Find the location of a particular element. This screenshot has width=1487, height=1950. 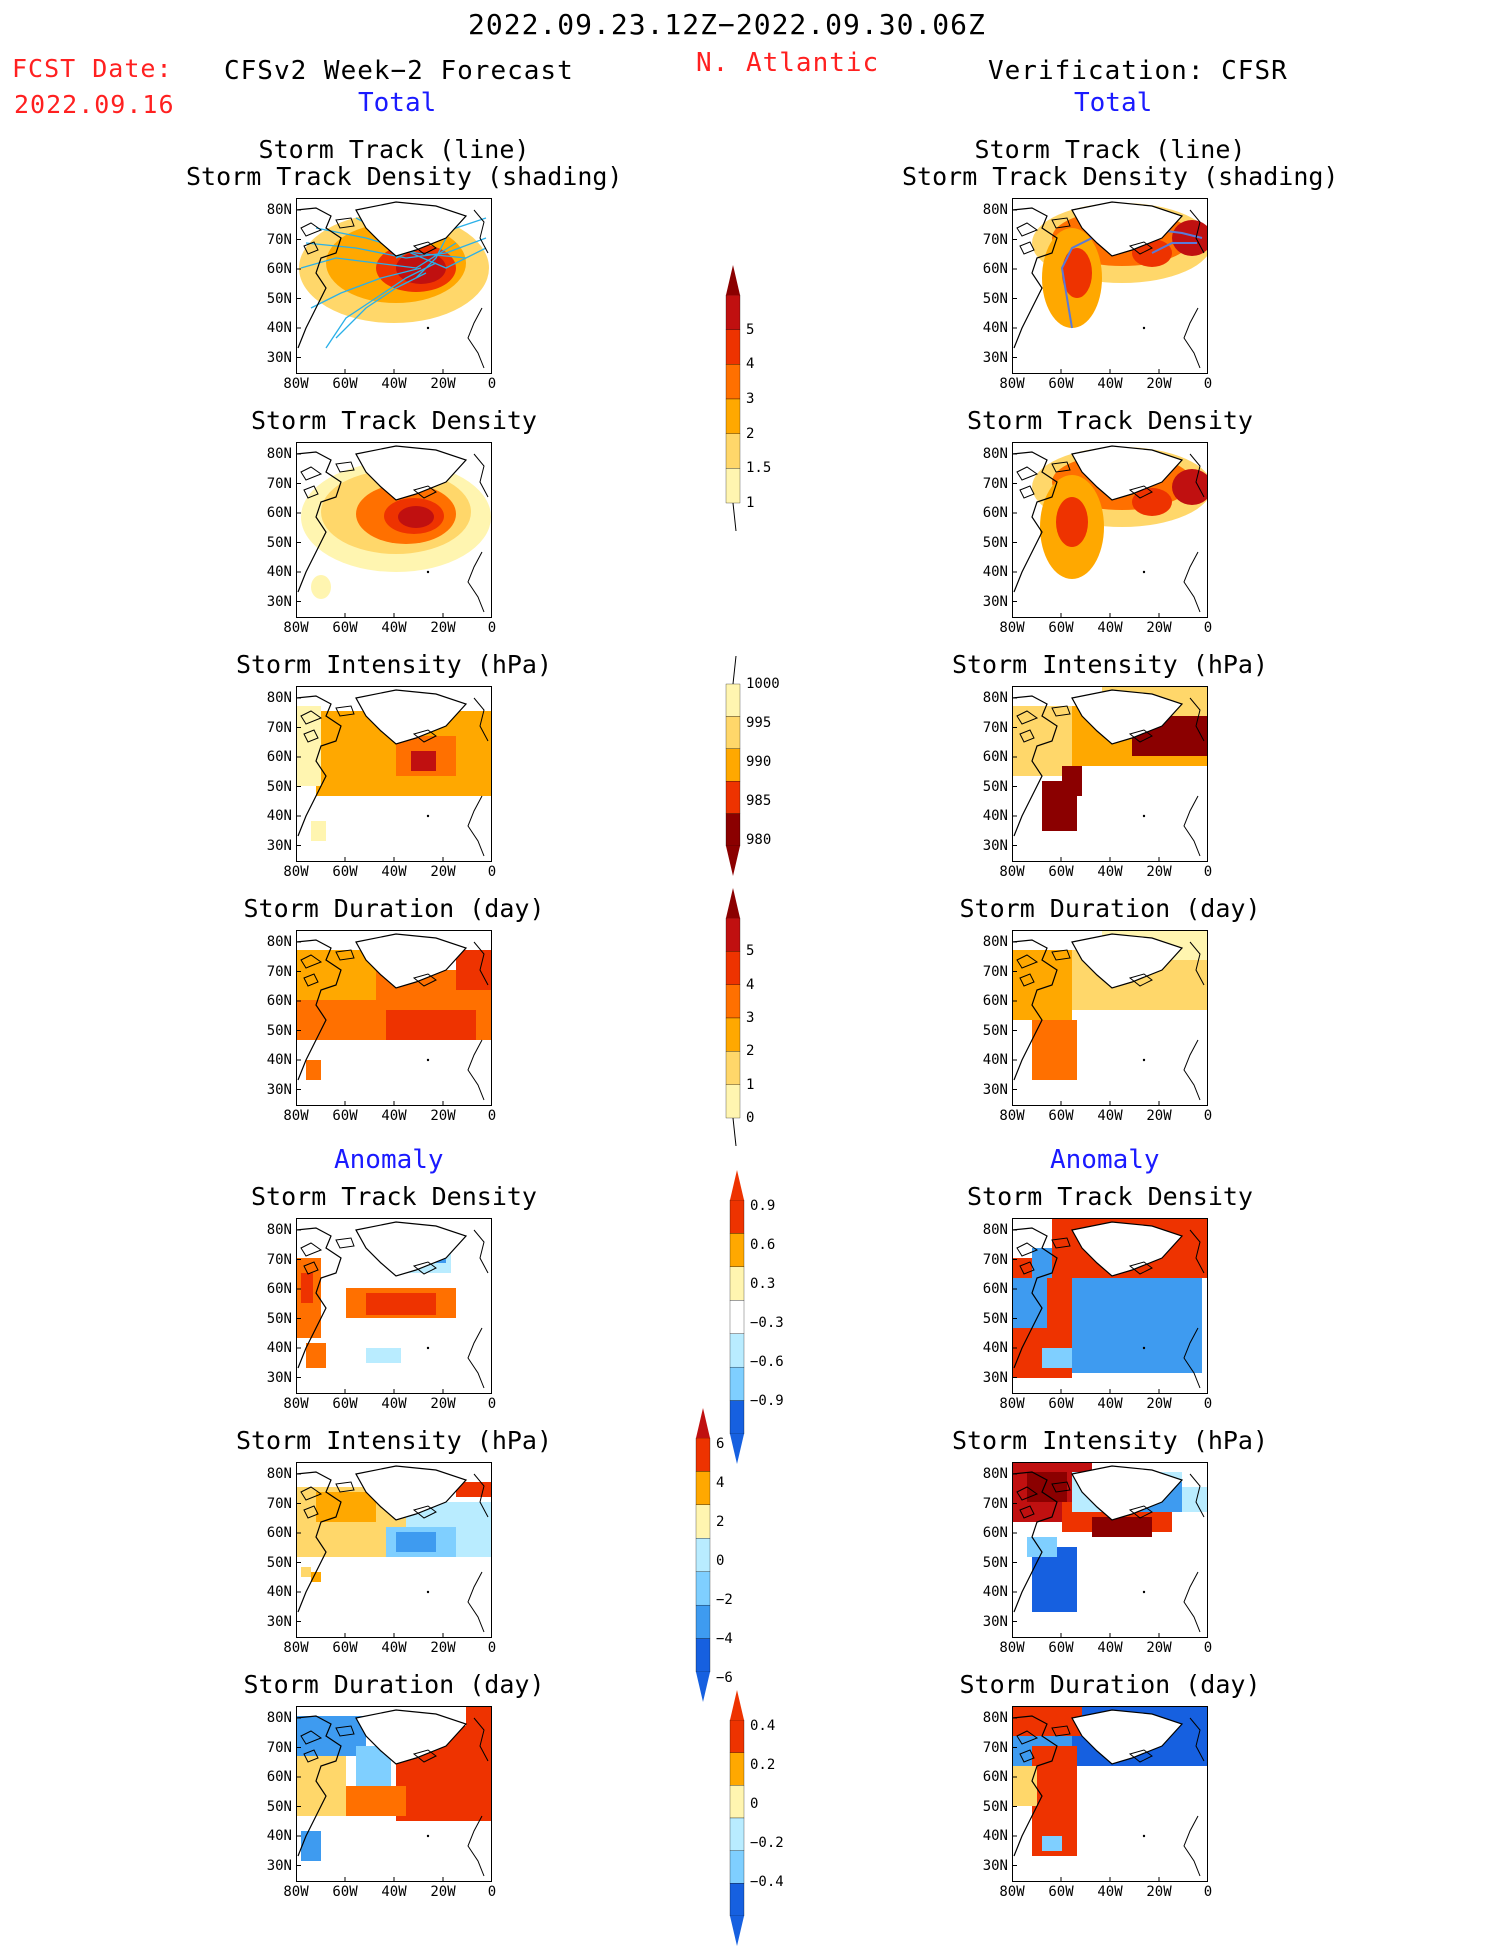

colorbar-label: −0.4 is located at coordinates (767, 1882).